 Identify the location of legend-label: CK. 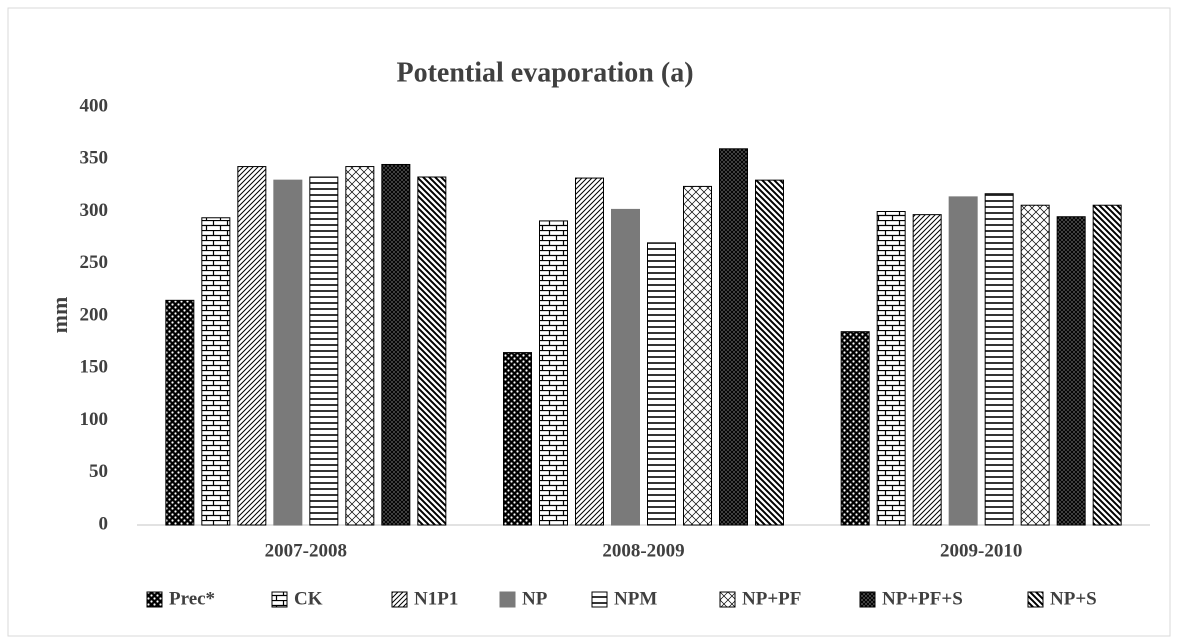
(308, 598).